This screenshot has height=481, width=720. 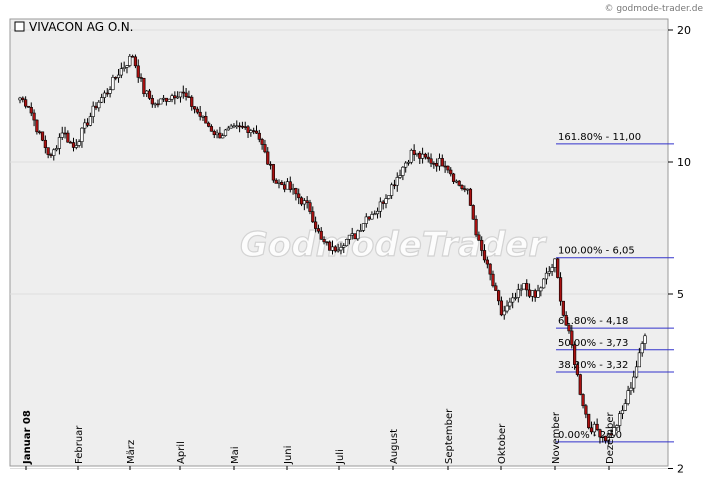 I want to click on month-label: Februar, so click(x=79, y=444).